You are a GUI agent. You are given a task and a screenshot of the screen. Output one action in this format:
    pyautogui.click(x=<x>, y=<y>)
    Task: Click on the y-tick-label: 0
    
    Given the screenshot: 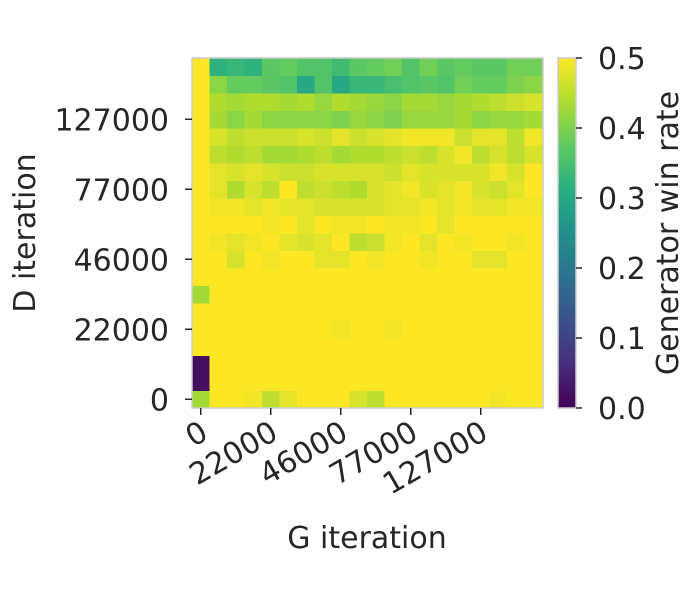 What is the action you would take?
    pyautogui.click(x=159, y=400)
    